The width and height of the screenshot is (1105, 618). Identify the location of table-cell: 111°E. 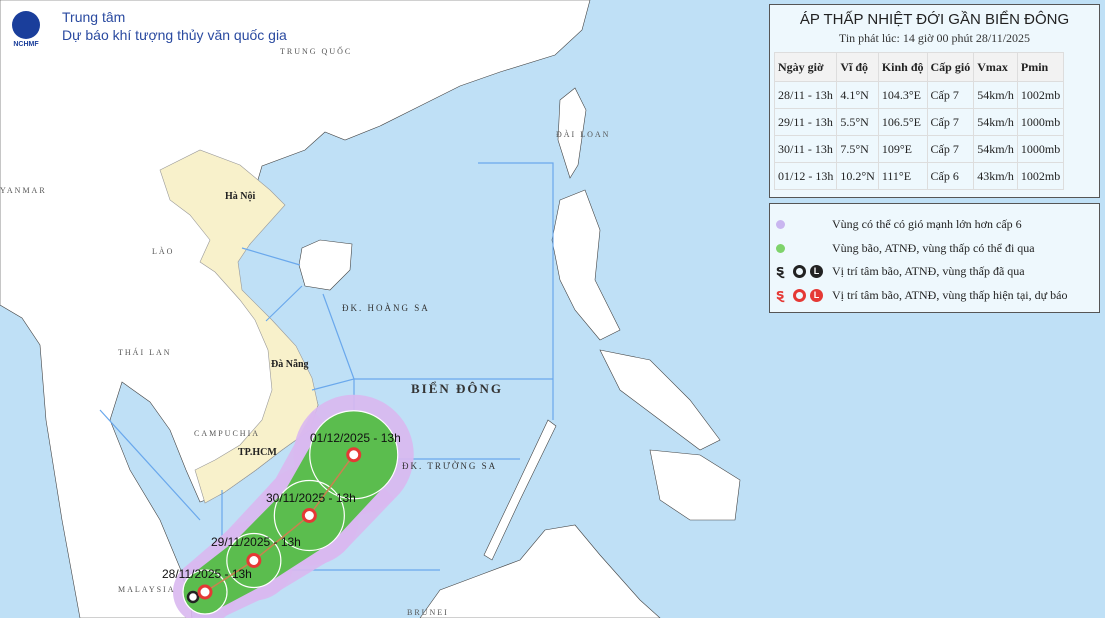
(902, 176).